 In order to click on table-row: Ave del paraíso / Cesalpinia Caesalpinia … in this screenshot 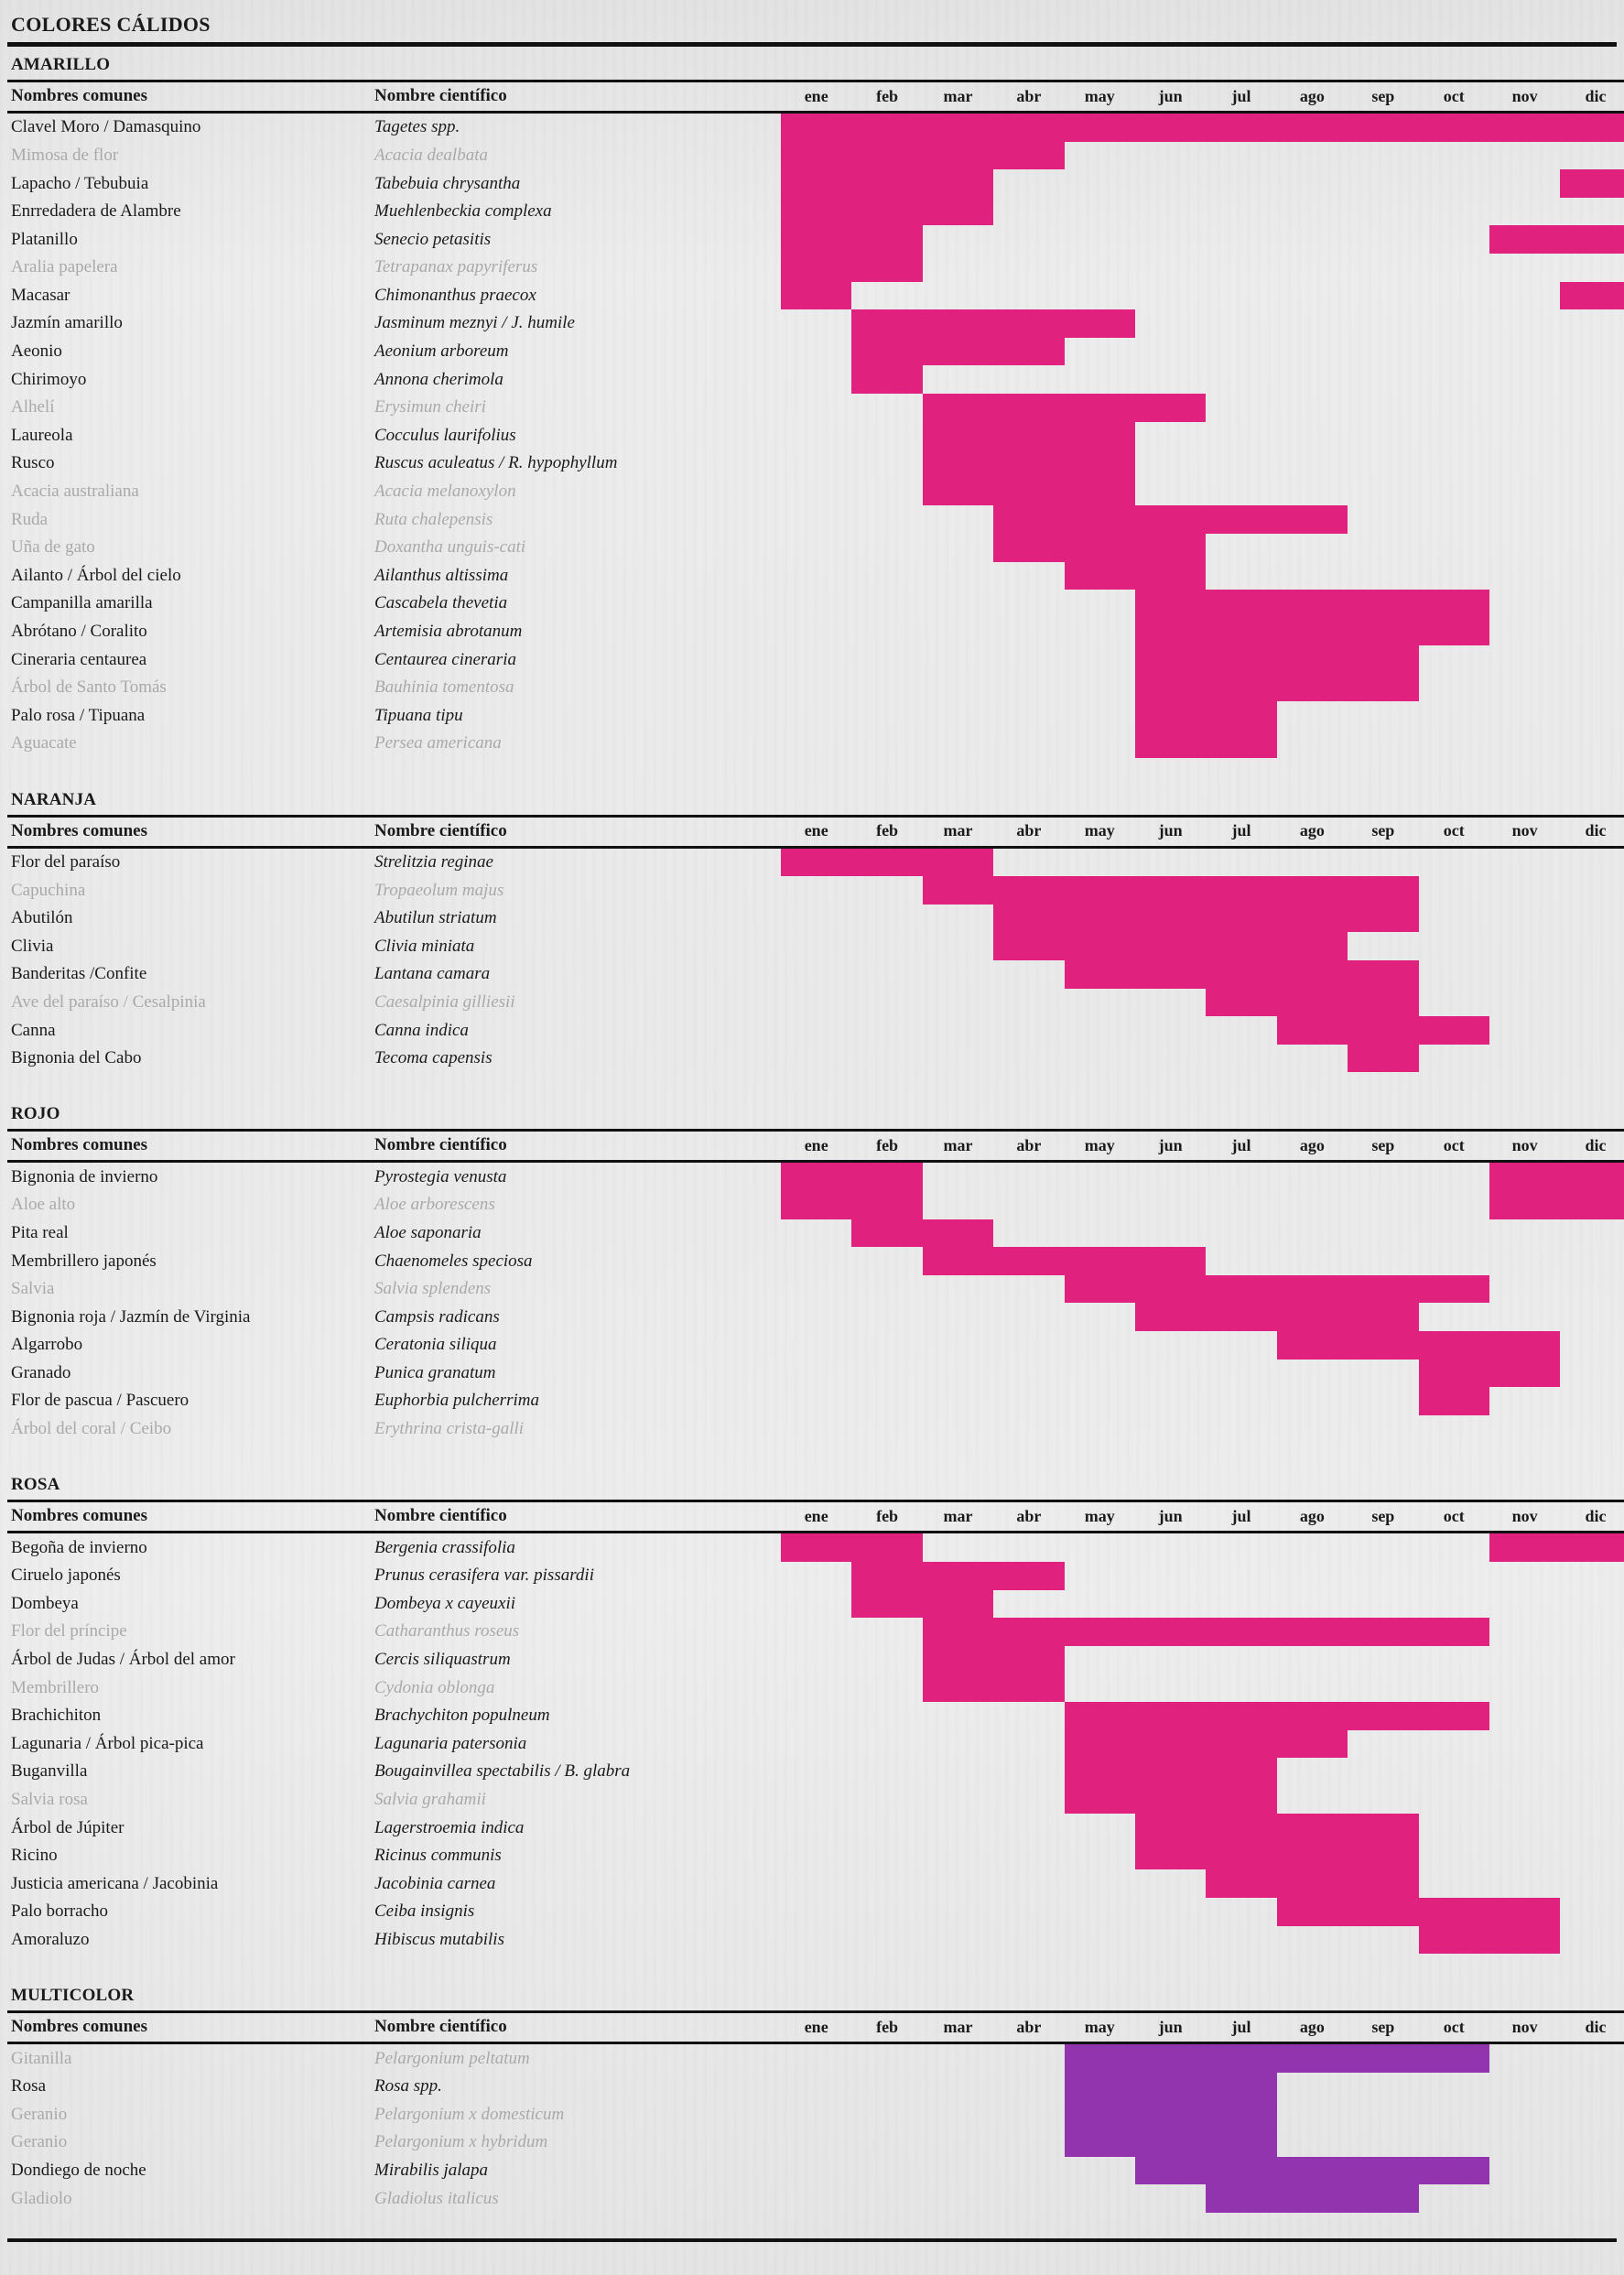, I will do `click(815, 1002)`.